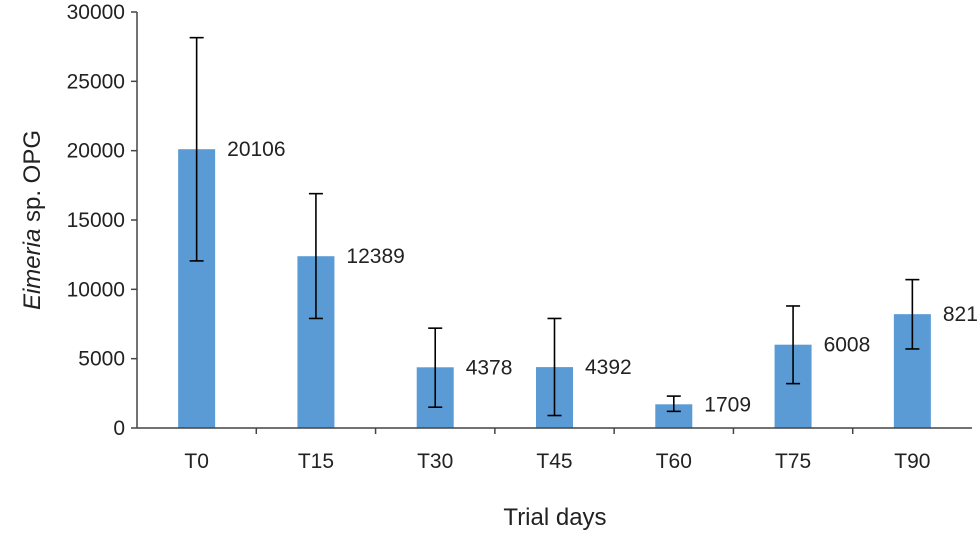  I want to click on y-tick-label: 30000, so click(96, 12).